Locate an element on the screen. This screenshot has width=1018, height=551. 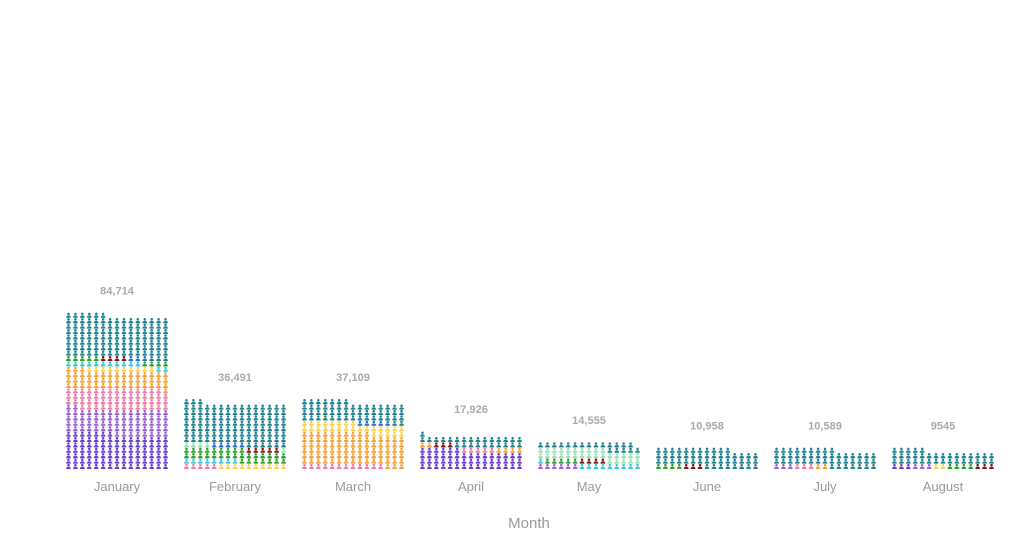
x-axis-title: Month is located at coordinates (529, 523).